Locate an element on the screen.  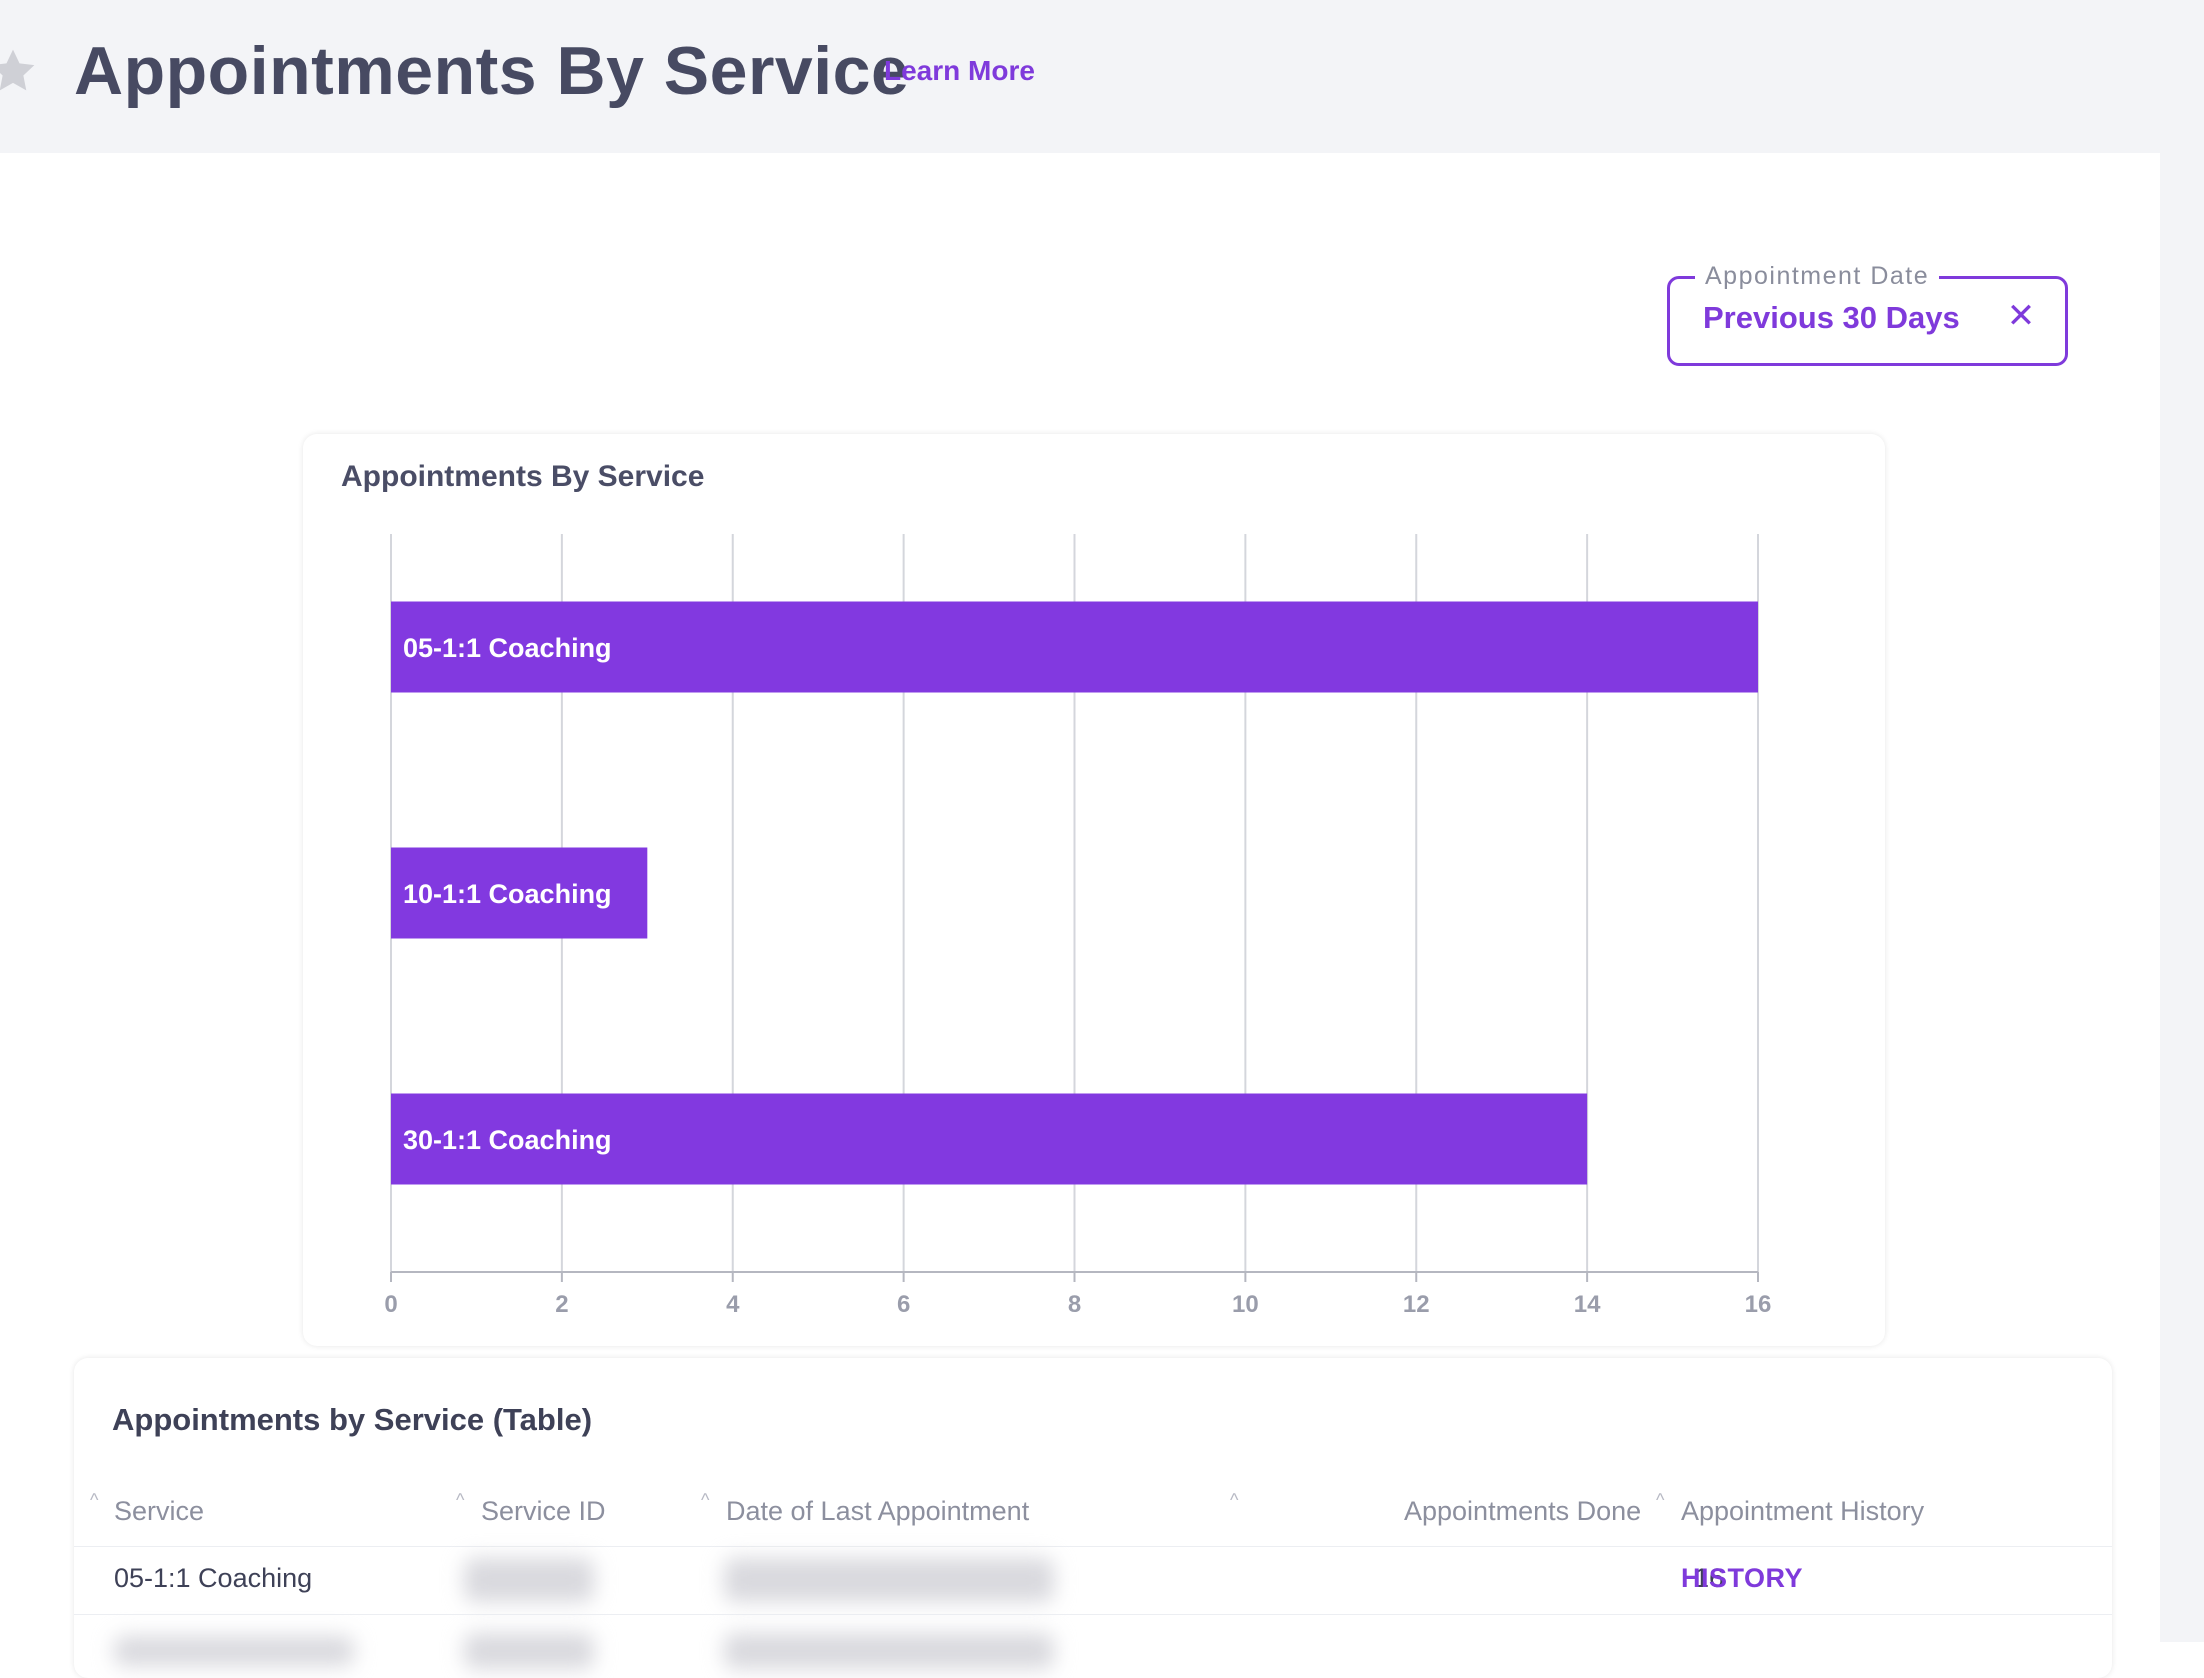
right-gutter is located at coordinates (2182, 897).